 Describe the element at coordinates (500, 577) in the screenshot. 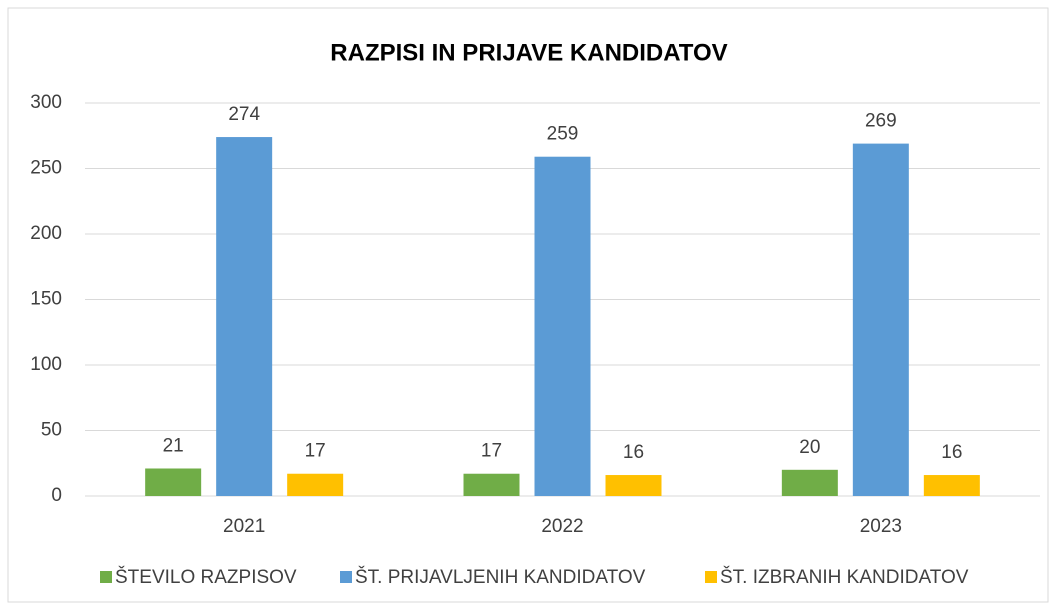

I see `legend-label: ŠT. PRIJAVLJENIH KANDIDATOV` at that location.